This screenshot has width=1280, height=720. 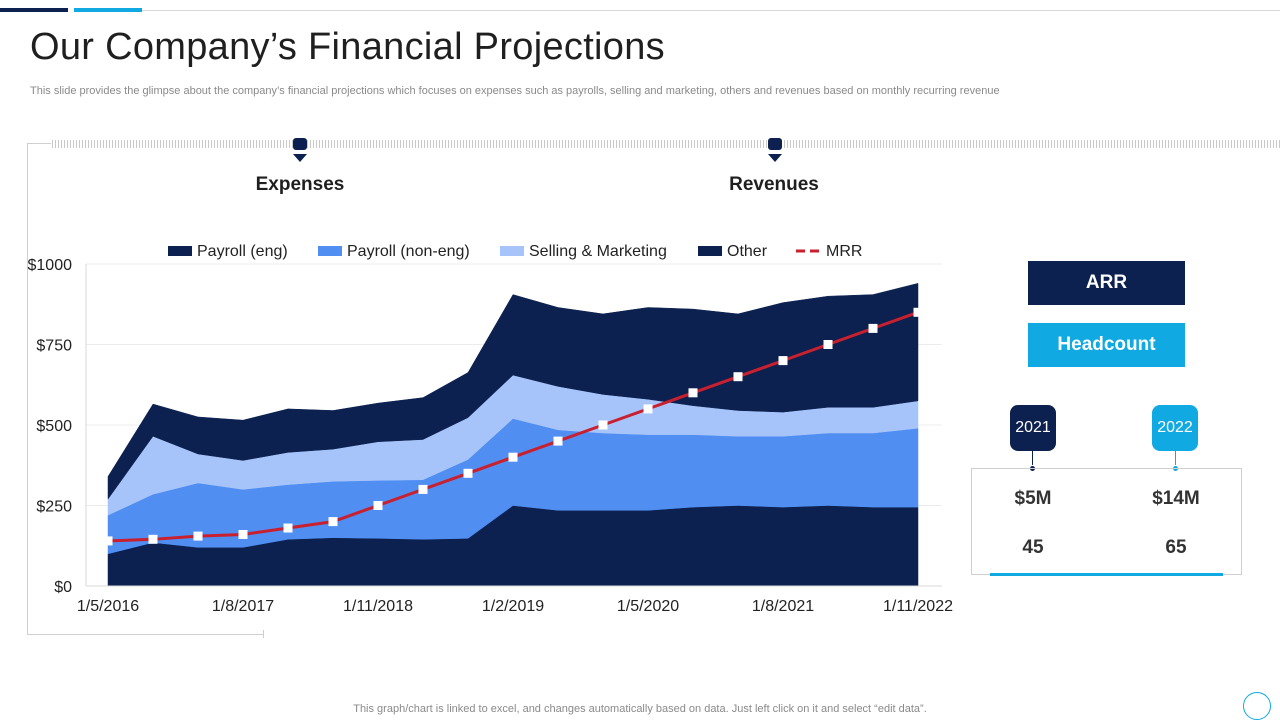 I want to click on page-title: Our Company’s Financial Projections, so click(x=347, y=47).